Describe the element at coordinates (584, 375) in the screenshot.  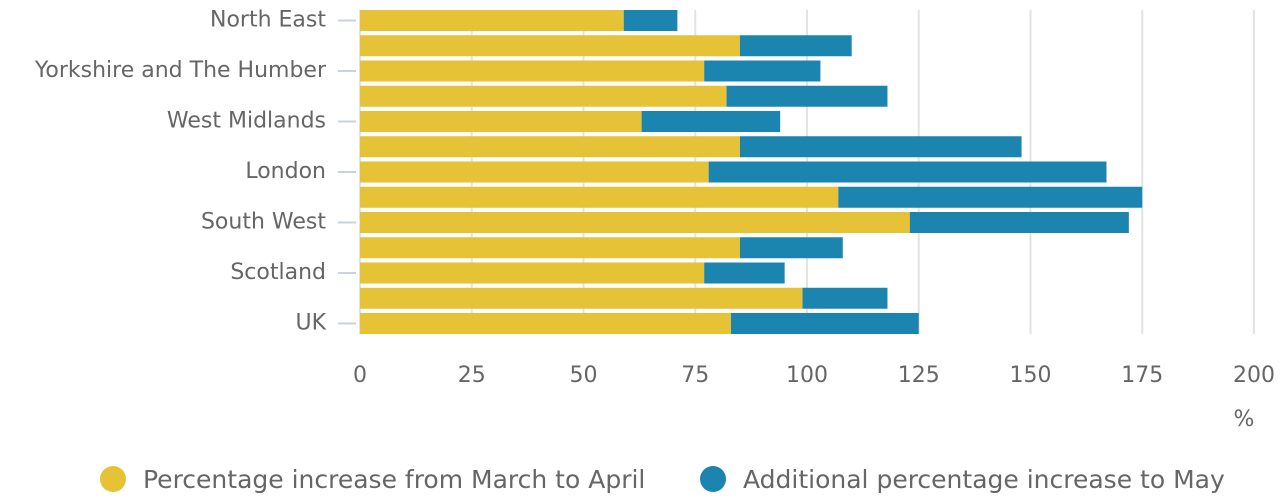
I see `x-tick-label: 50` at that location.